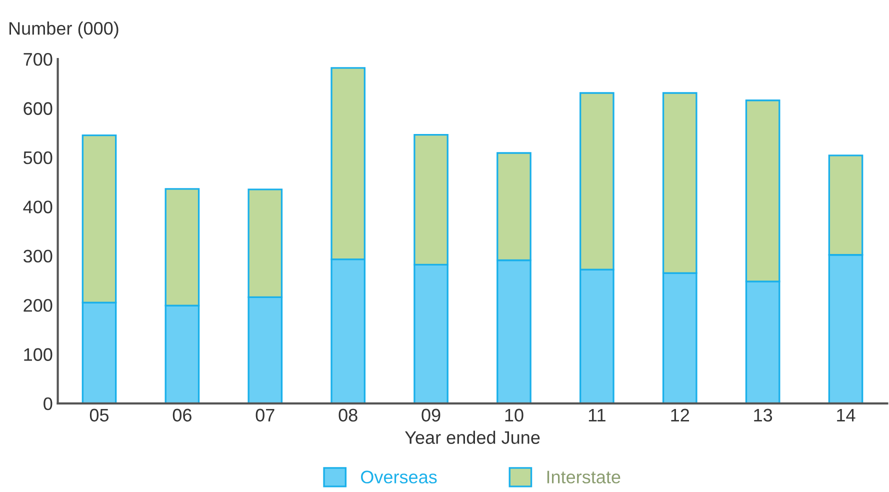  I want to click on x-tick-label: 06, so click(182, 415).